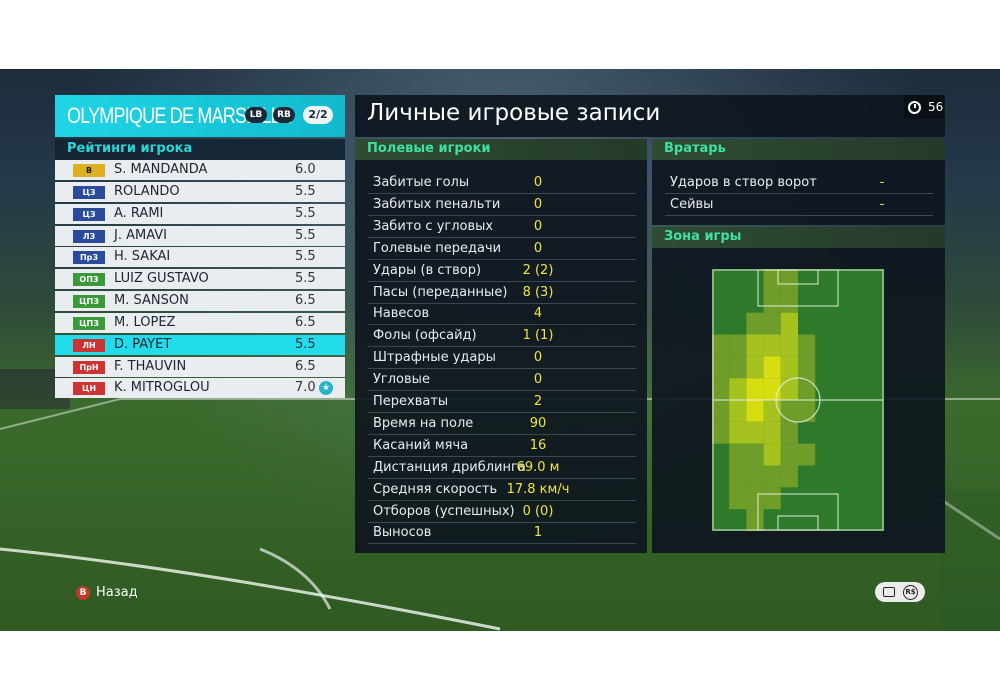  Describe the element at coordinates (798, 149) in the screenshot. I see `gk-section-header: Вратарь` at that location.